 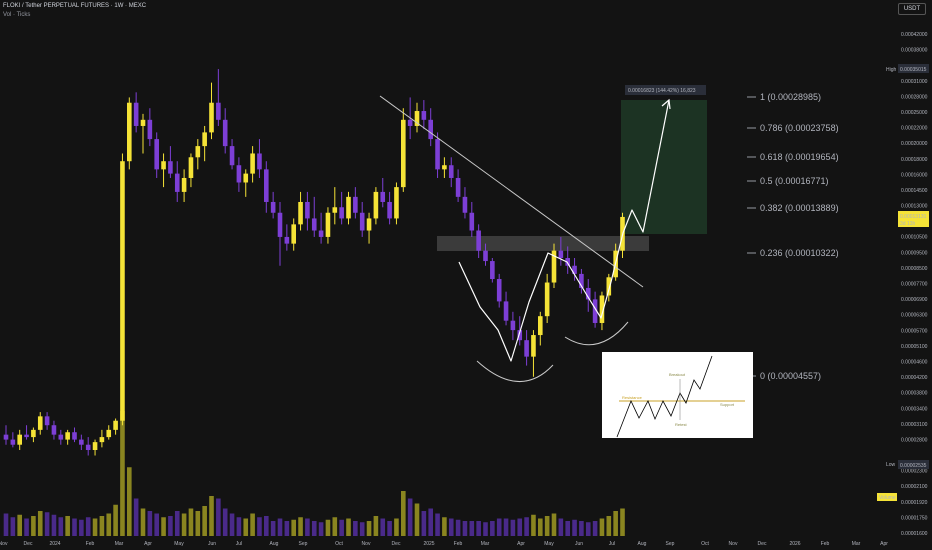 What do you see at coordinates (511, 191) in the screenshot?
I see `trendline` at bounding box center [511, 191].